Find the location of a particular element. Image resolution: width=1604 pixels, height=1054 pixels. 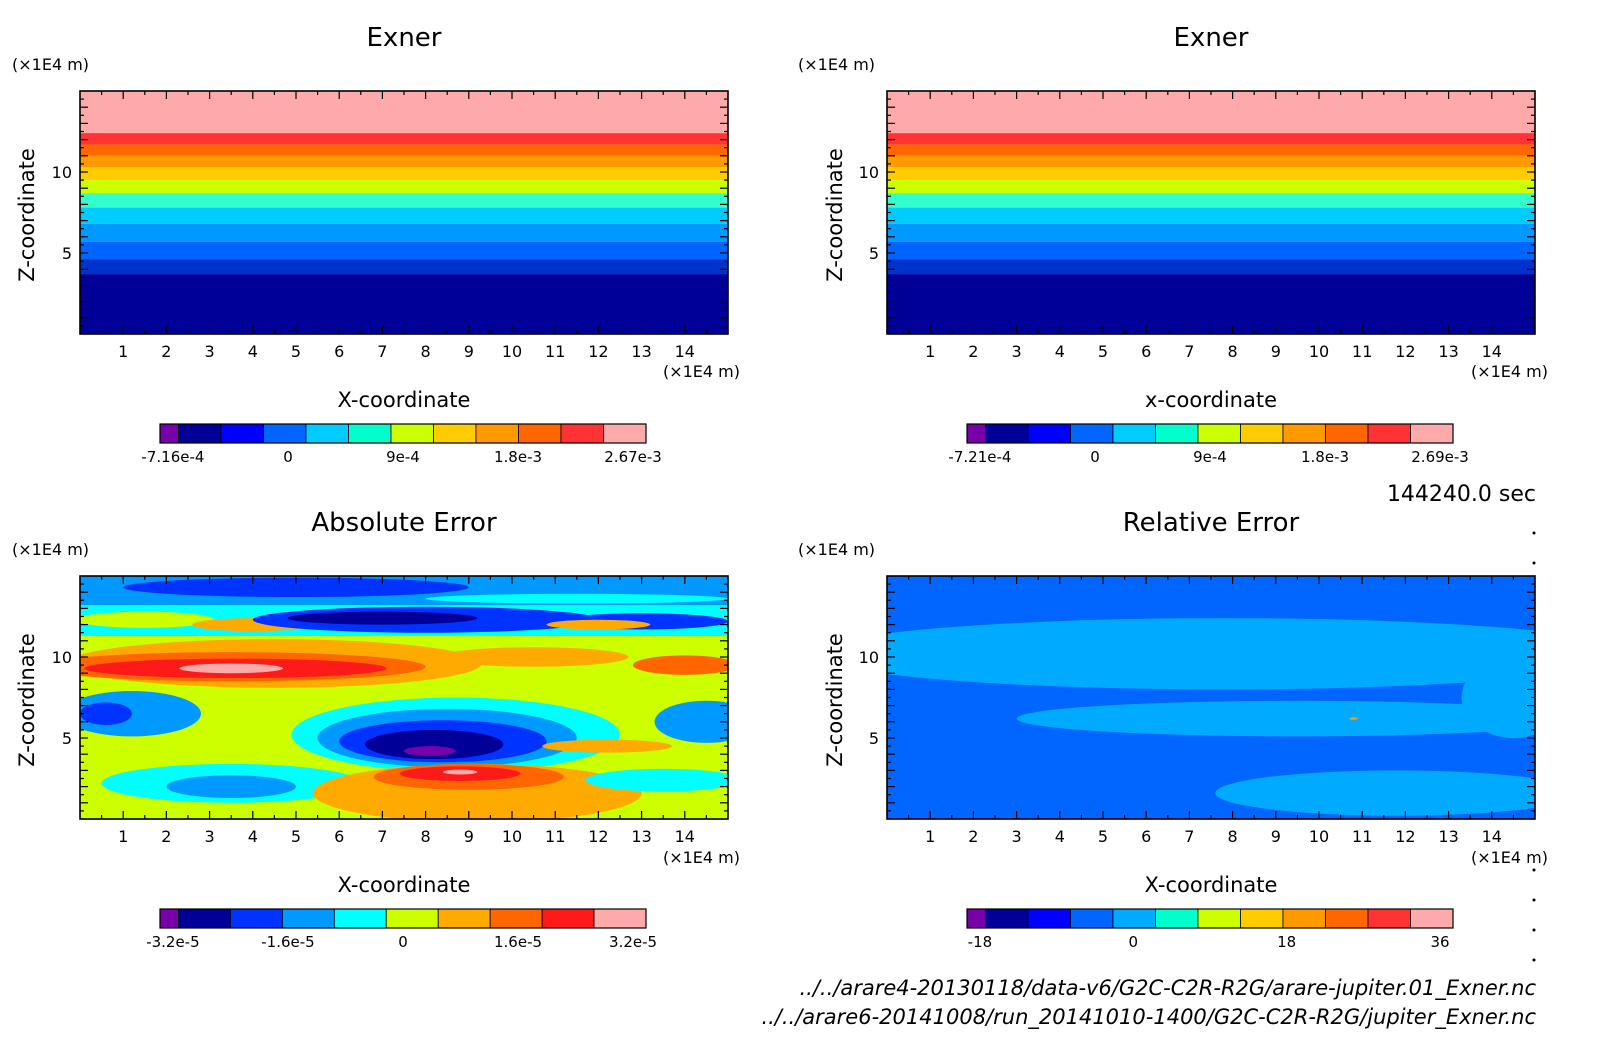

x-tick-label: 5 is located at coordinates (1103, 836).